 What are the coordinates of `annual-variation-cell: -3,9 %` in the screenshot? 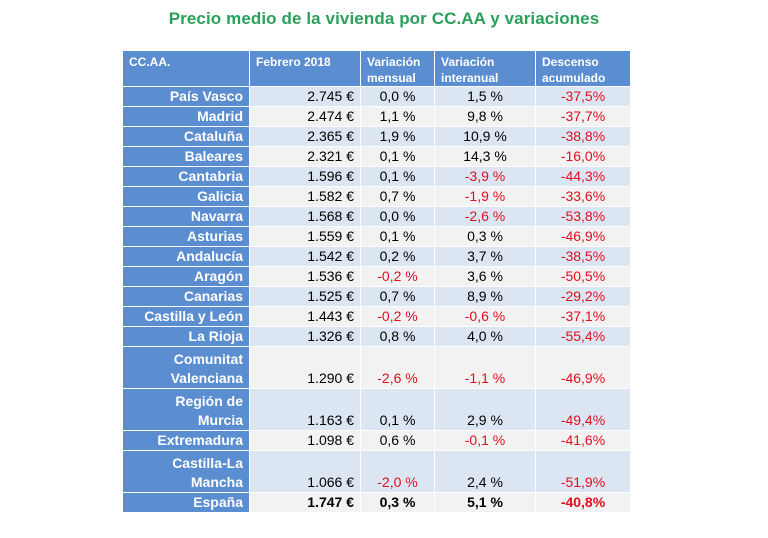 It's located at (485, 176).